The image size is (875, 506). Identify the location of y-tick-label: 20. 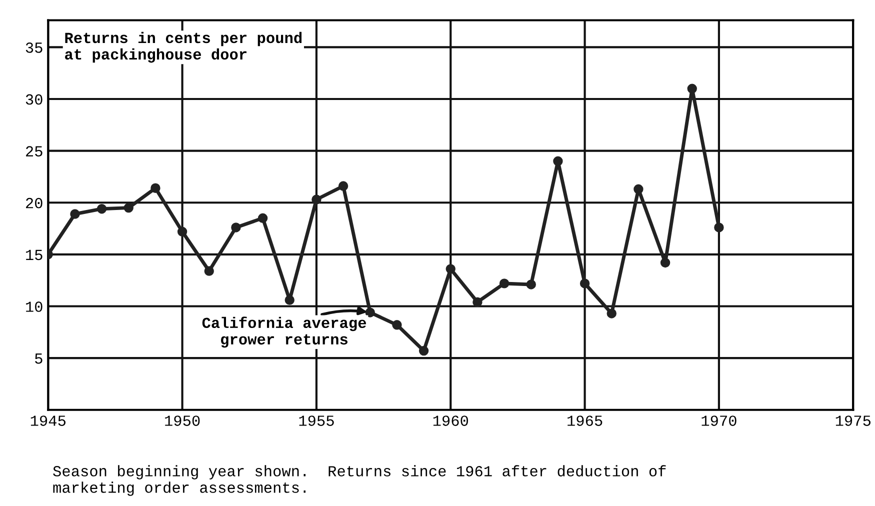
(34, 203).